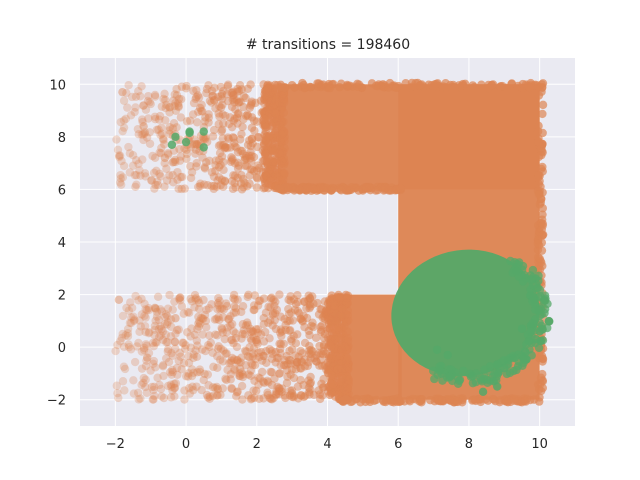 This screenshot has width=640, height=480. Describe the element at coordinates (465, 313) in the screenshot. I see `green-dense-cluster` at that location.